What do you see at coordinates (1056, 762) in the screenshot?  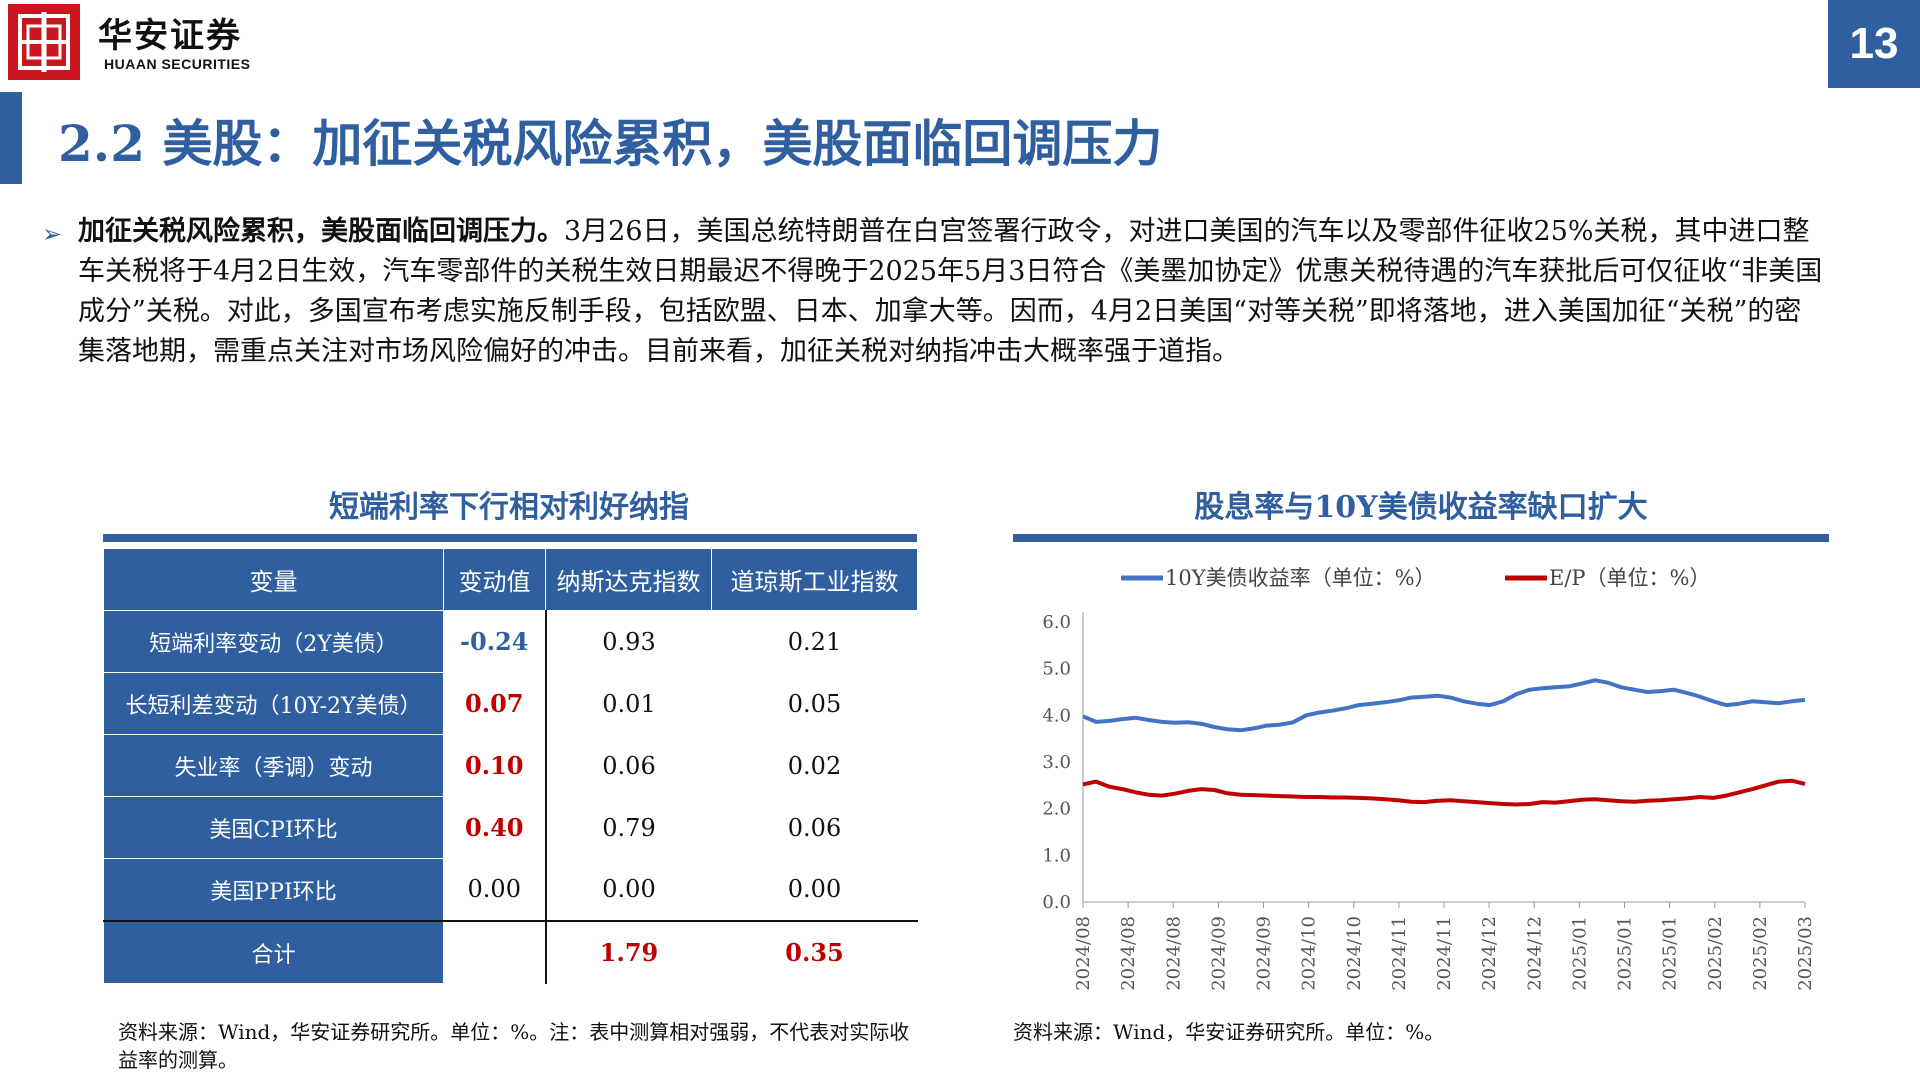 I see `y-tick-label: 3.0` at bounding box center [1056, 762].